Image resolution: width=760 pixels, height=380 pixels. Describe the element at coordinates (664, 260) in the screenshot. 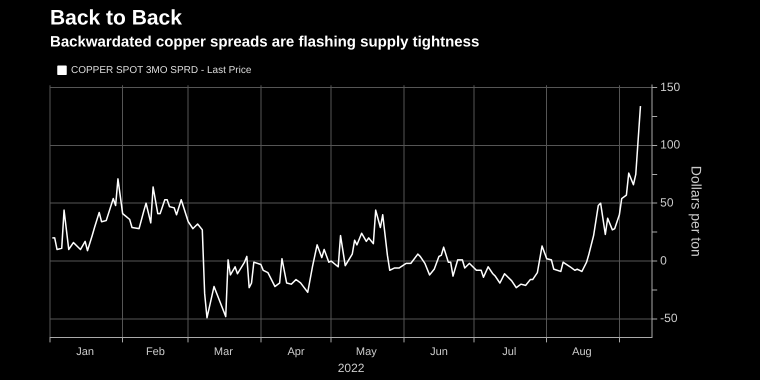

I see `y-tick-label: 0` at that location.